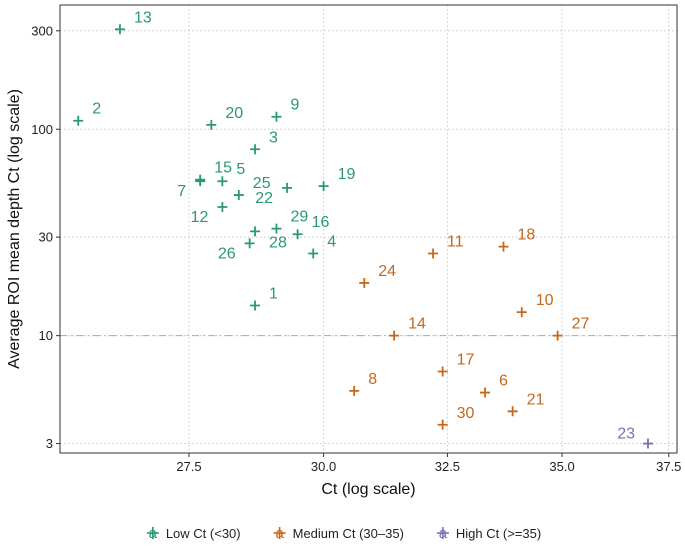 The image size is (685, 547). I want to click on point-label-15: 15, so click(223, 168).